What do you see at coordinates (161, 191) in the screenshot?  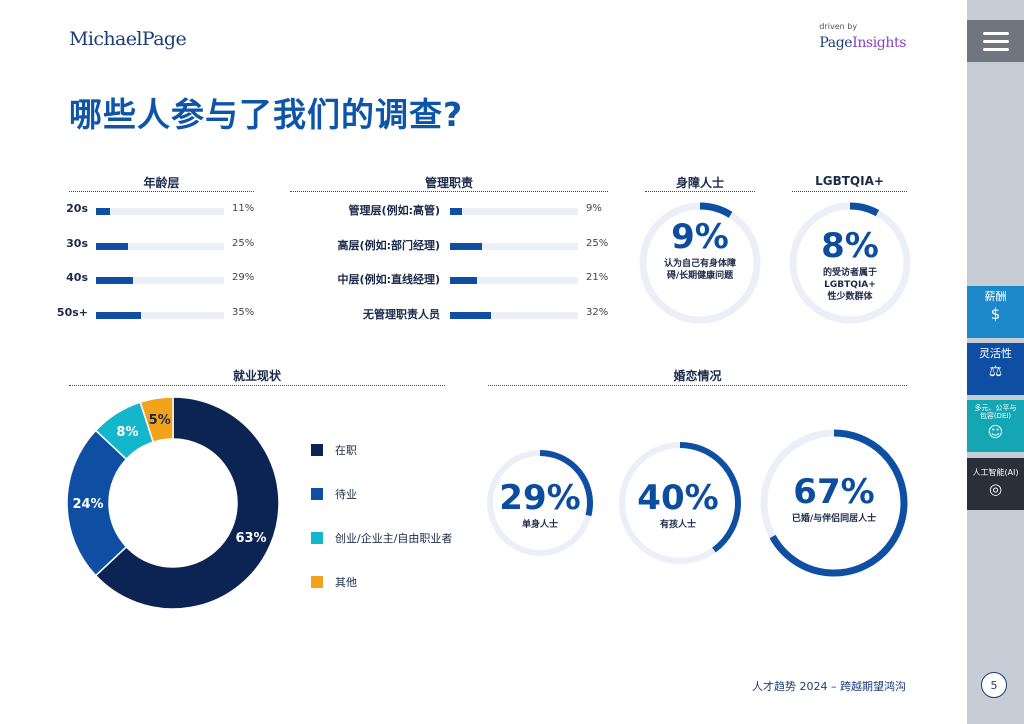 I see `age-divider` at bounding box center [161, 191].